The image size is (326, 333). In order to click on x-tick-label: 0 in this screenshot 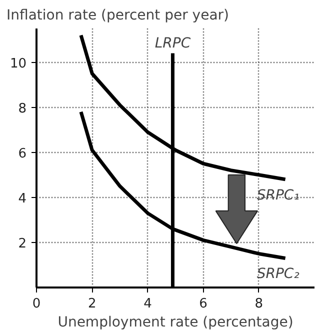, I will do `click(36, 304)`.